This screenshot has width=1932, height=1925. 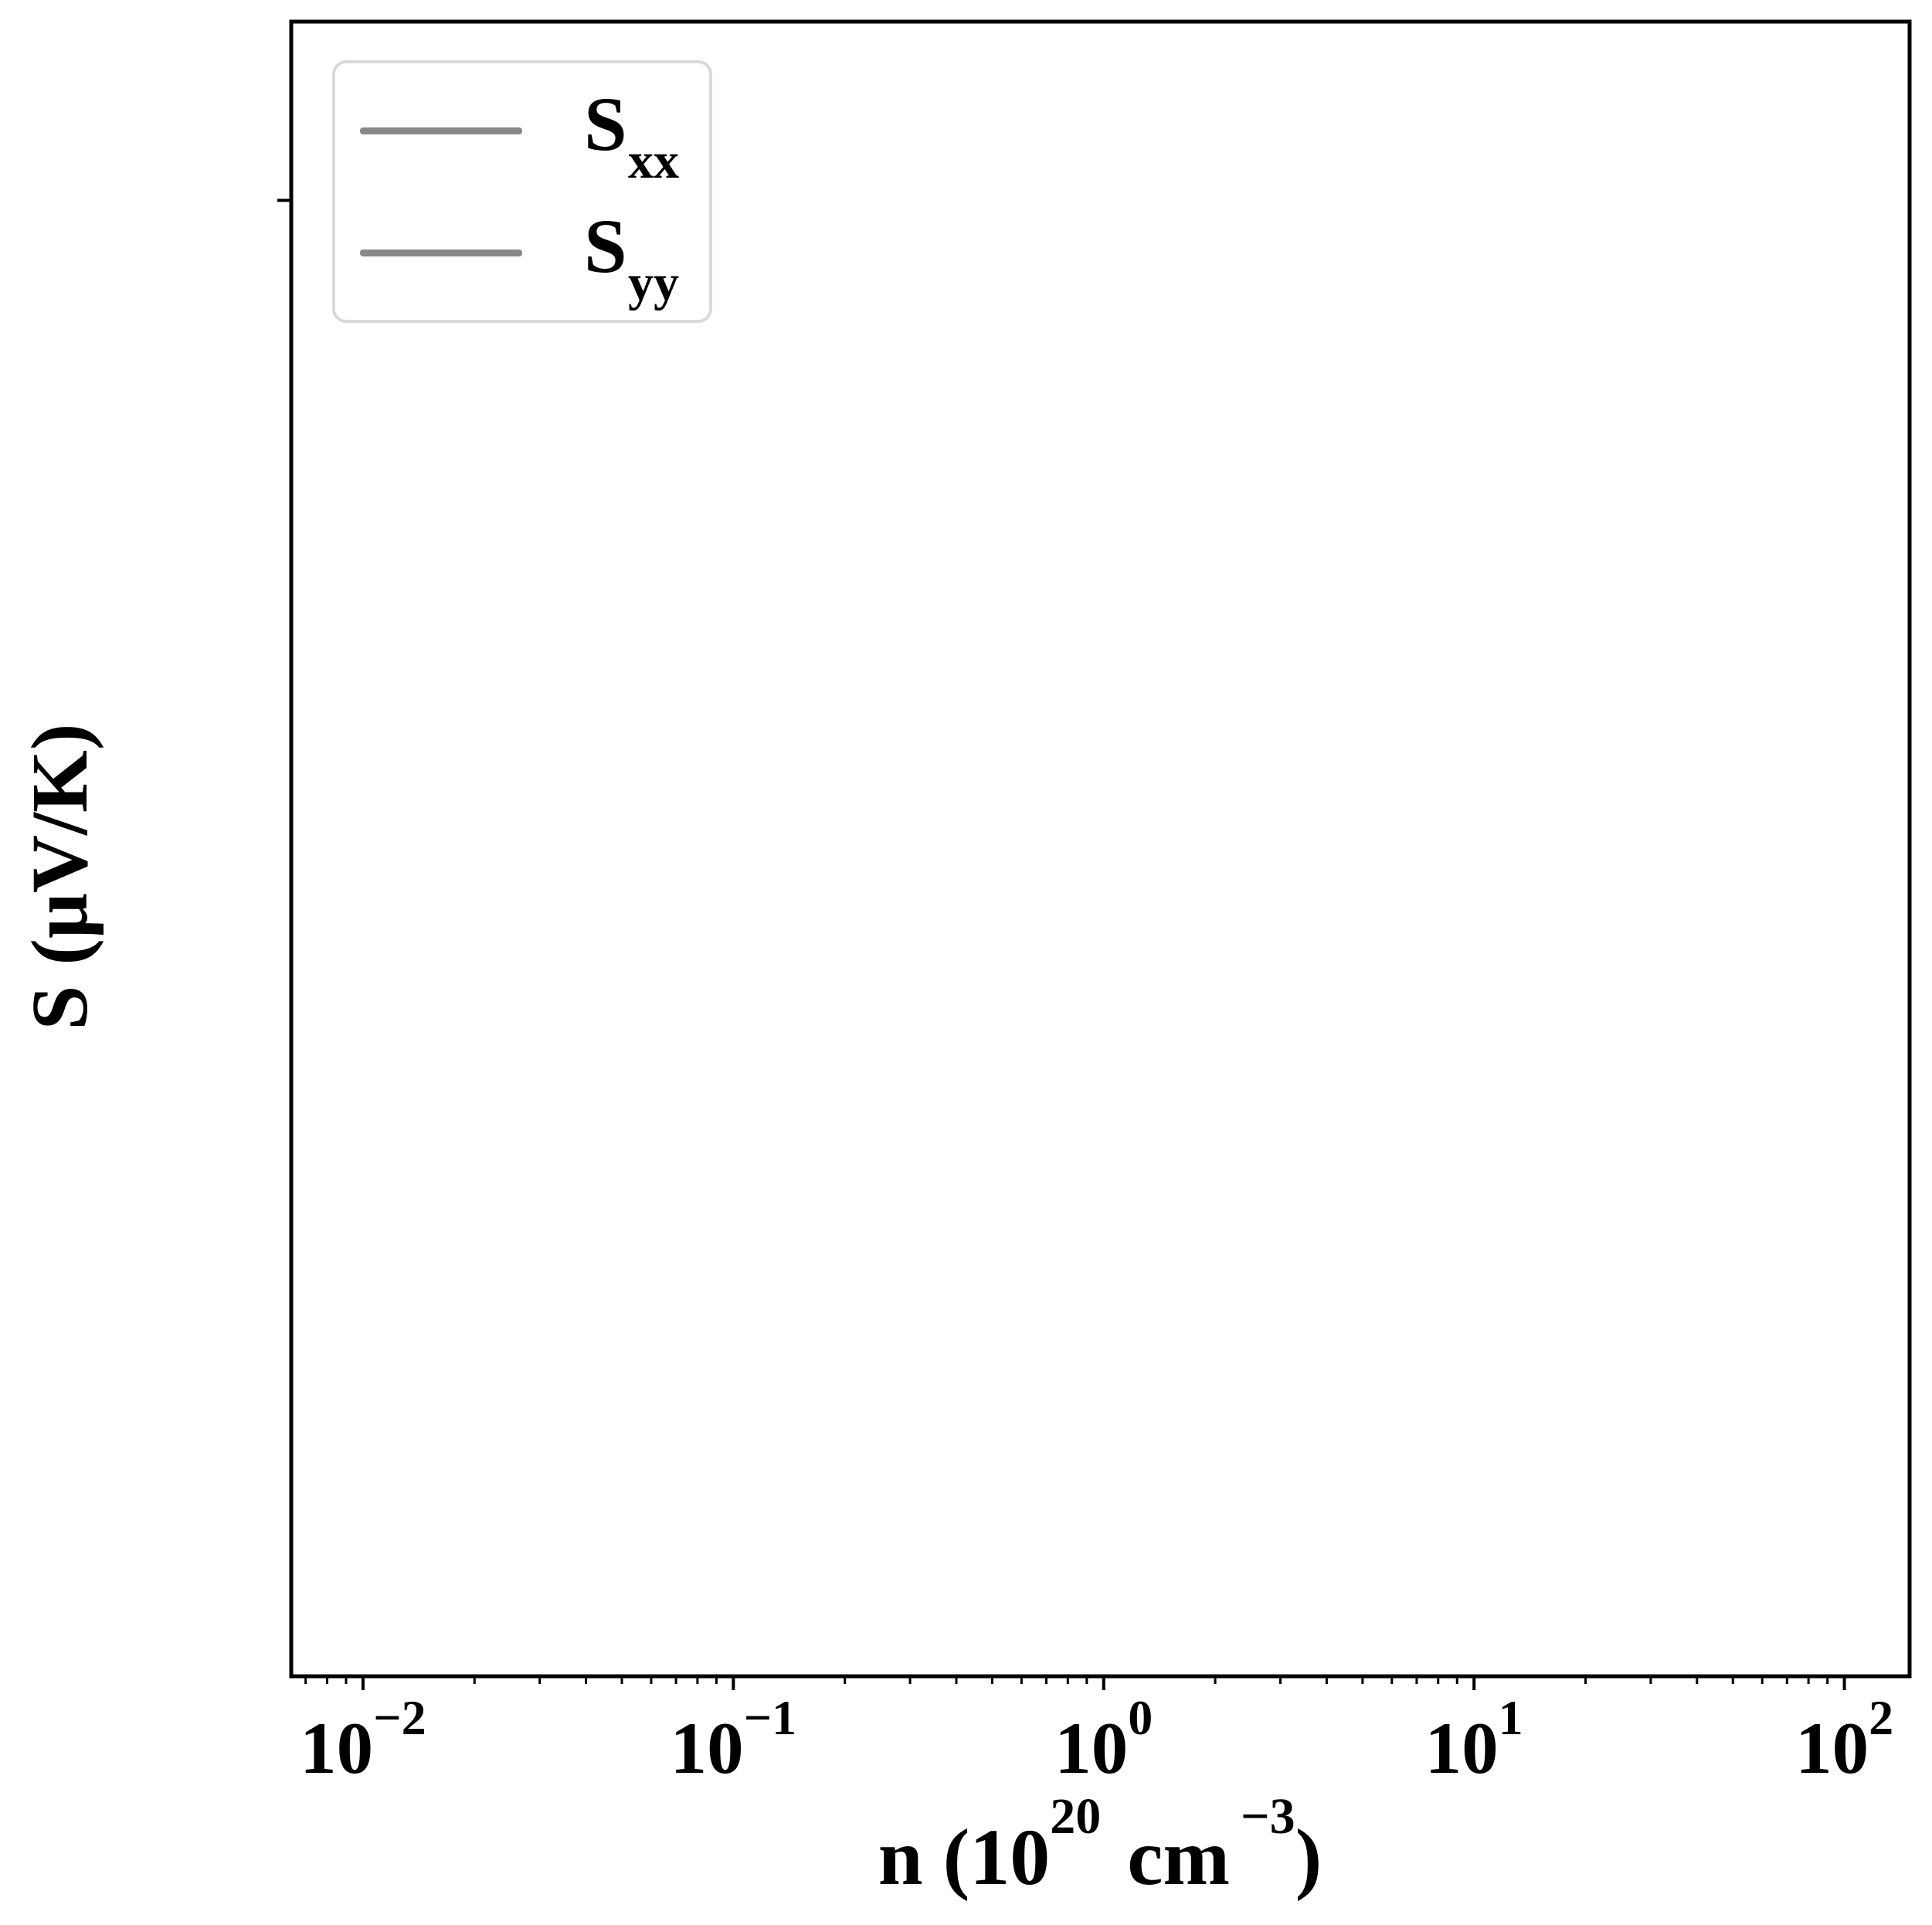 What do you see at coordinates (441, 253) in the screenshot?
I see `legend-line-syy-swatch` at bounding box center [441, 253].